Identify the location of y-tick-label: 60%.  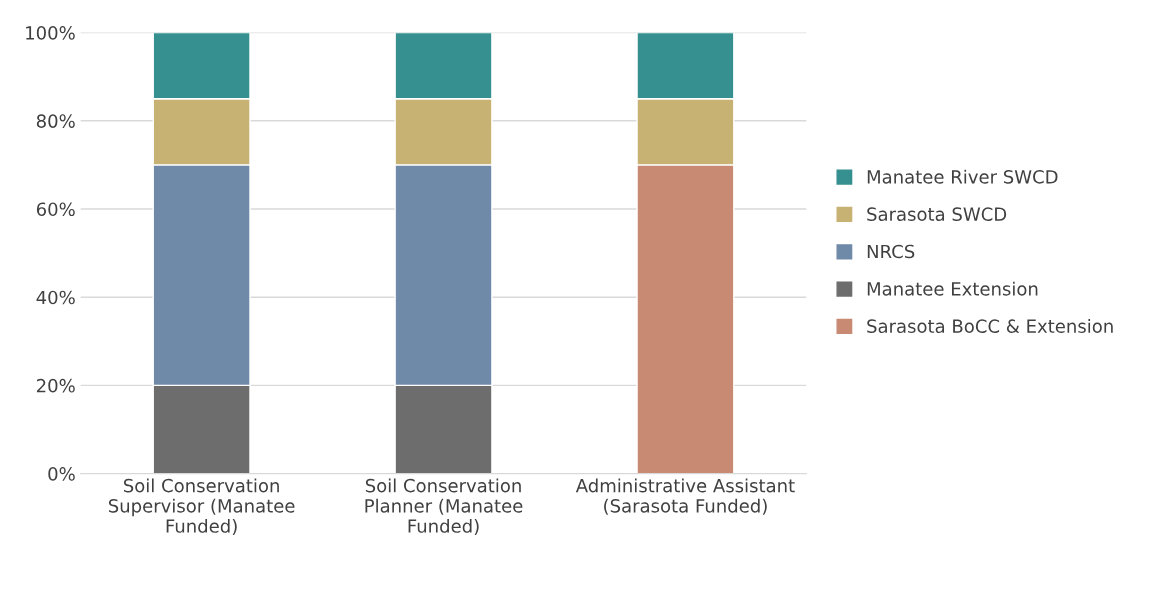
(55, 209).